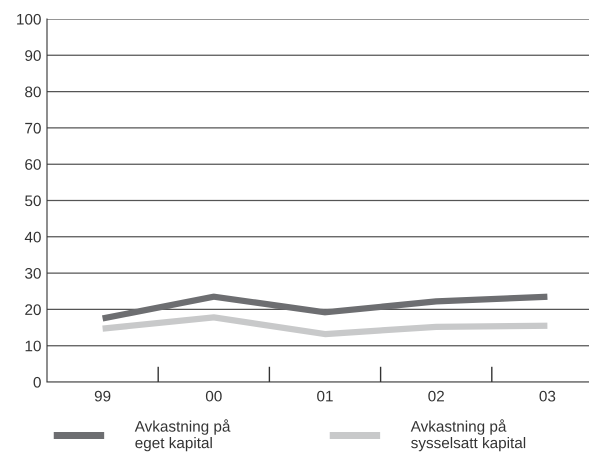 The image size is (589, 465). What do you see at coordinates (102, 396) in the screenshot?
I see `x-tick-label: 99` at bounding box center [102, 396].